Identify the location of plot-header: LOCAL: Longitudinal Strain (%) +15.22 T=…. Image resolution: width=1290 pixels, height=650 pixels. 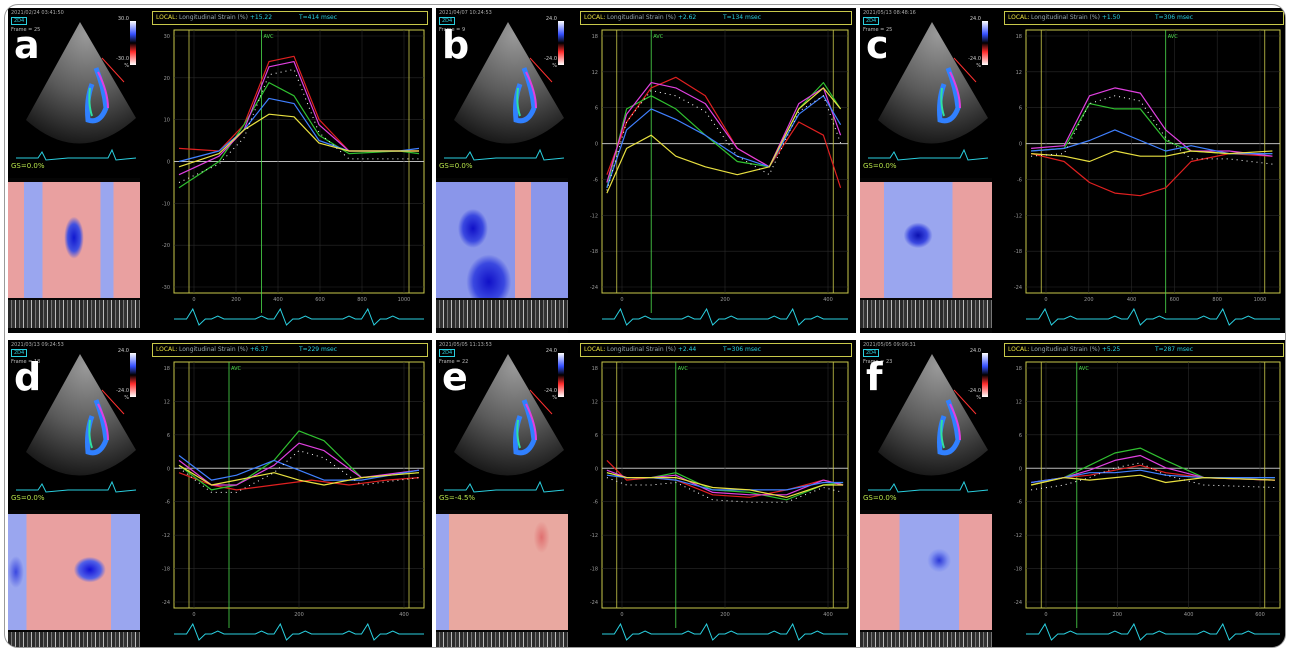
(290, 18).